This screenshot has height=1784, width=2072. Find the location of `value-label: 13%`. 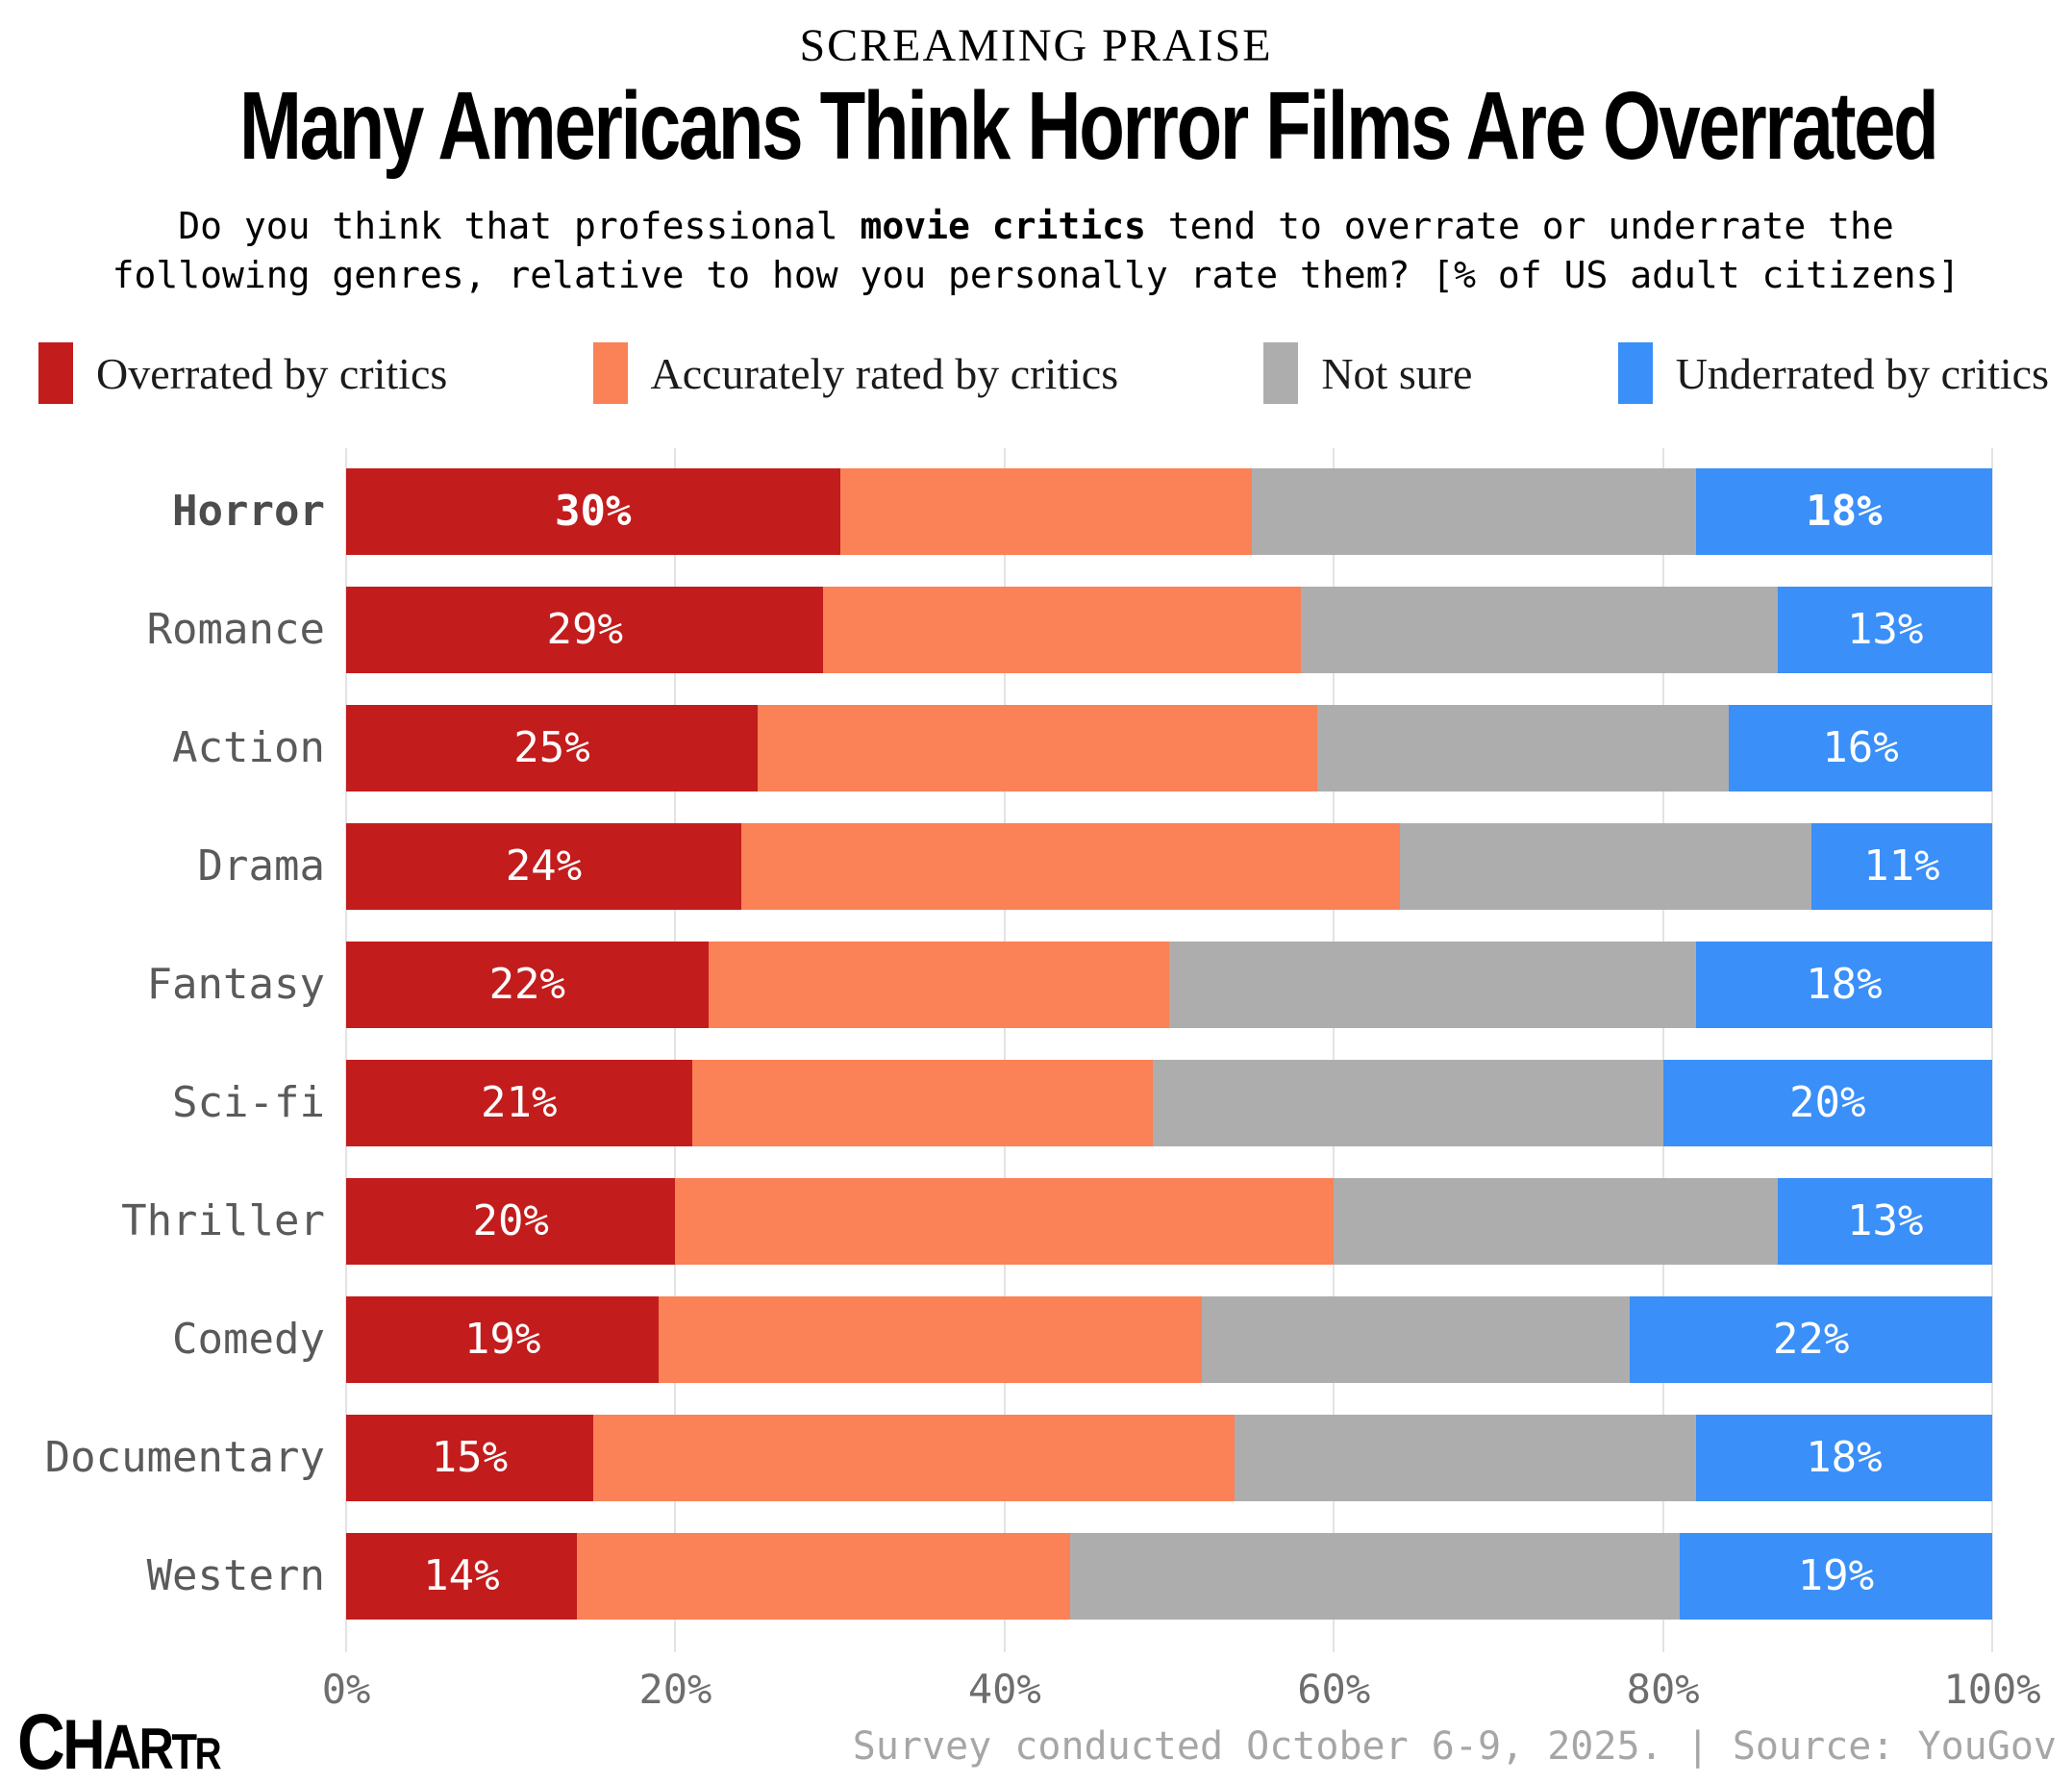

value-label: 13% is located at coordinates (1885, 629).